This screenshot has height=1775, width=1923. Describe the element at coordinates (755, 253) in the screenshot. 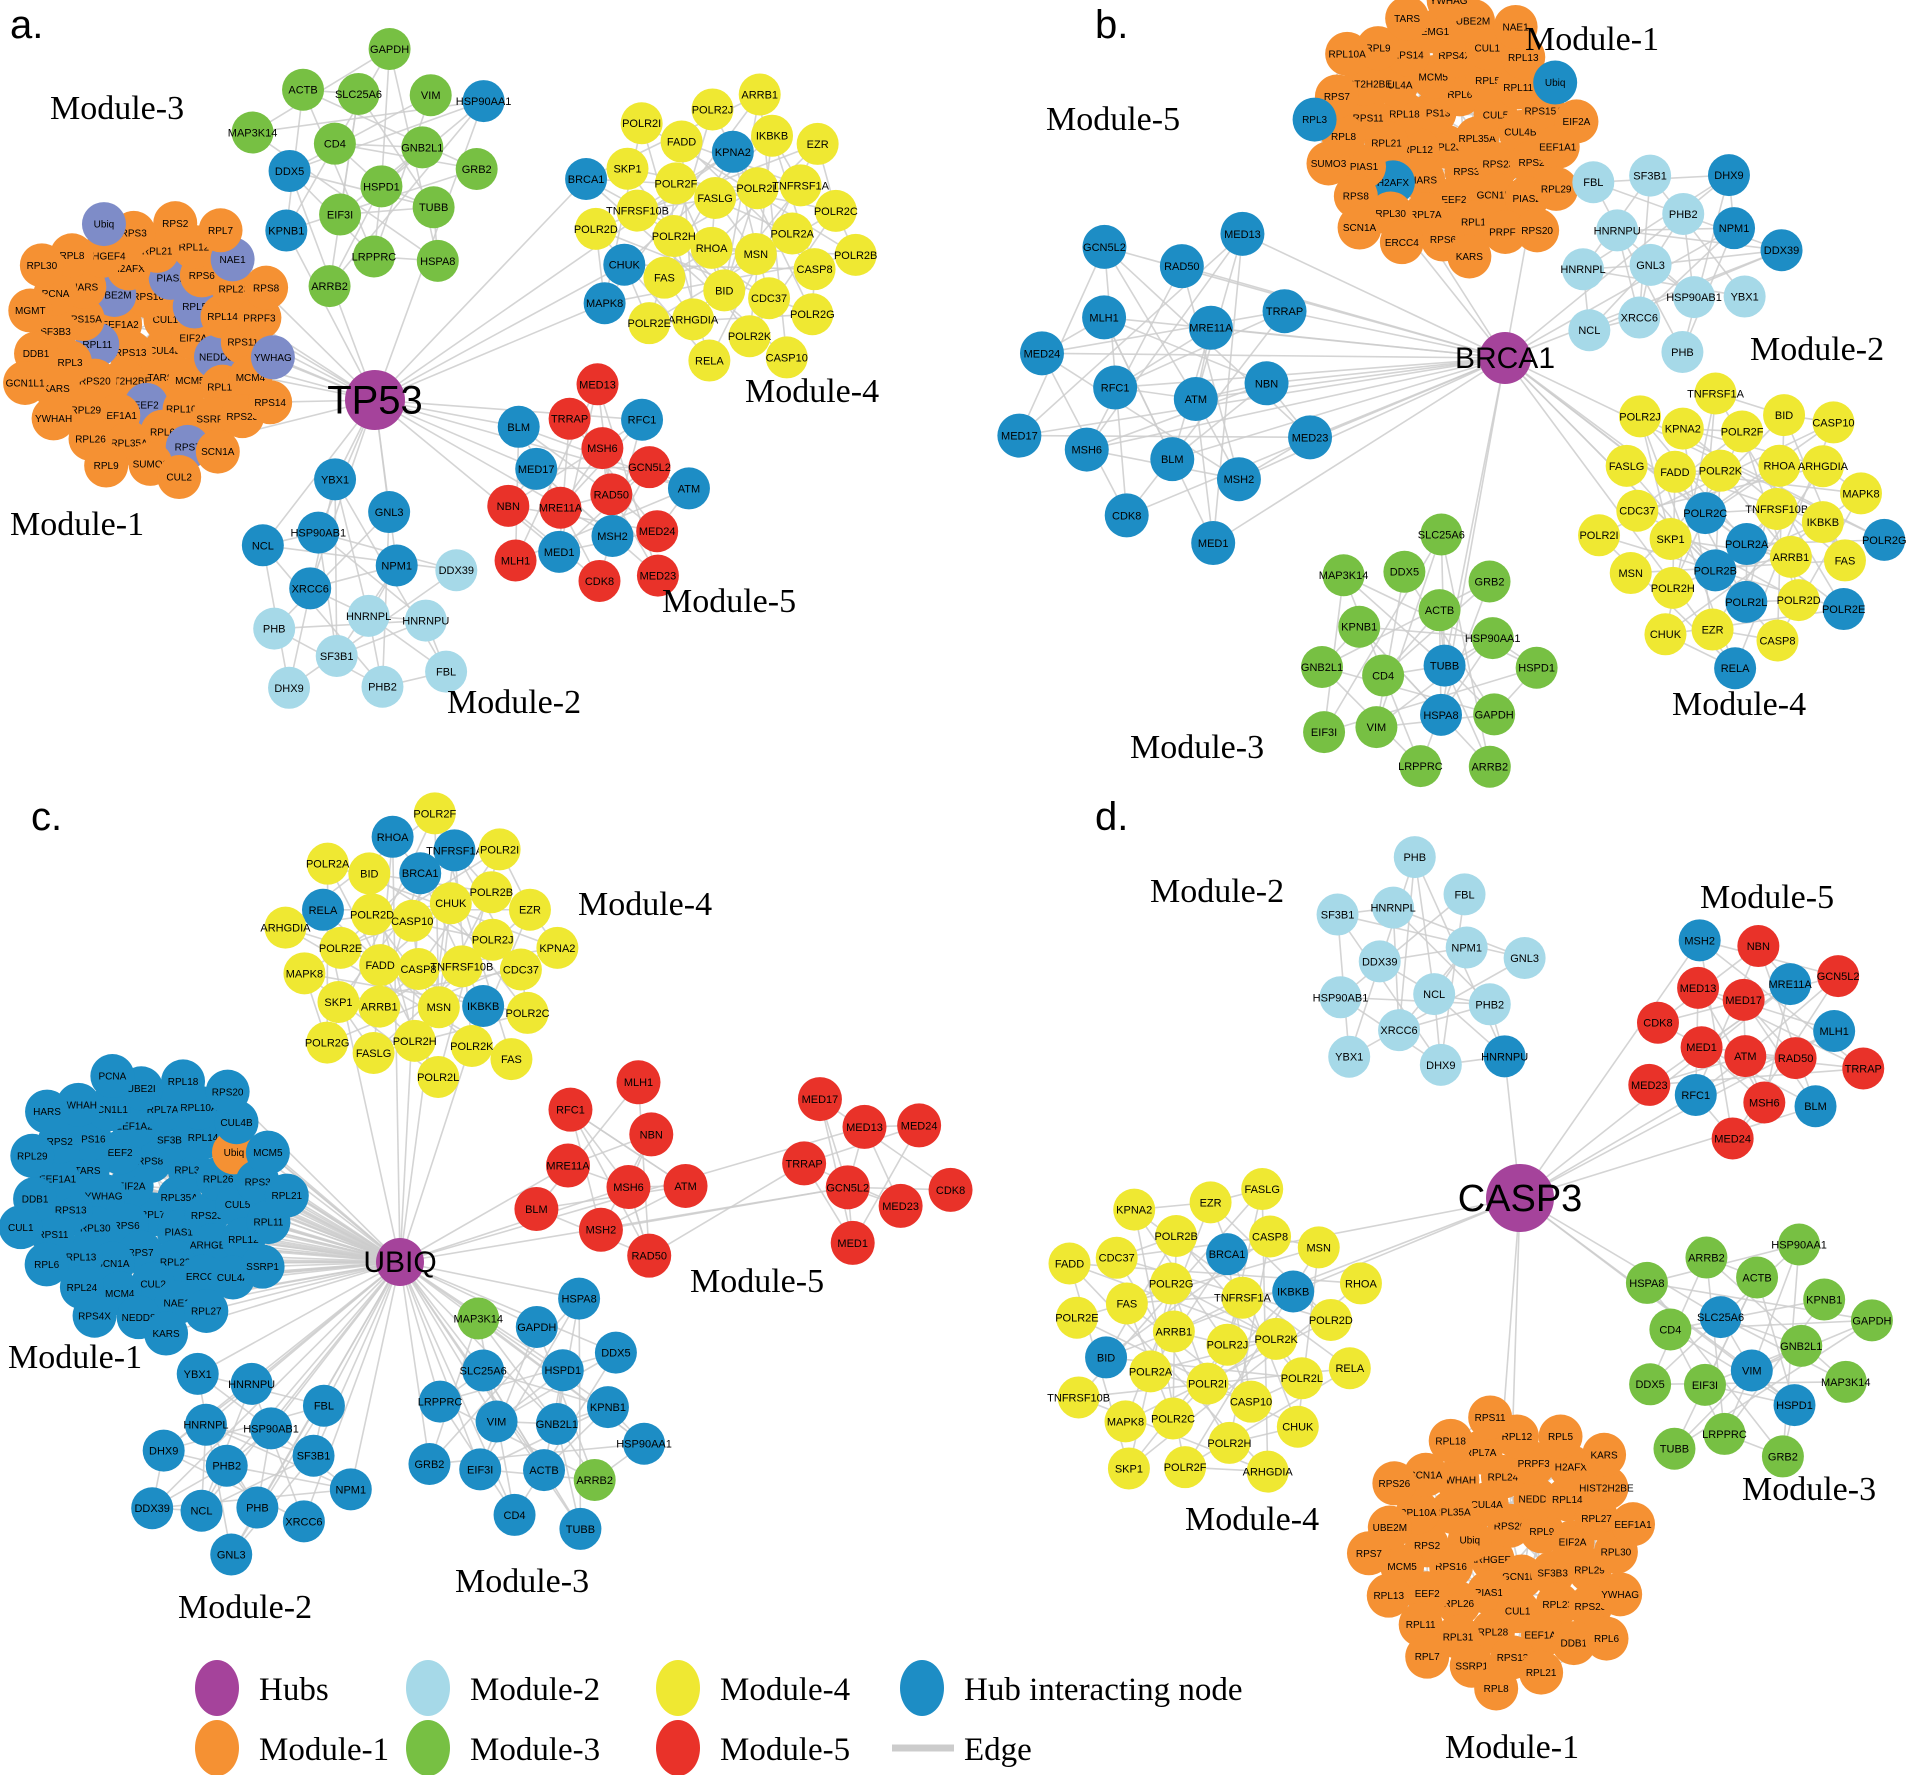

I see `node-MSN: MSN` at that location.